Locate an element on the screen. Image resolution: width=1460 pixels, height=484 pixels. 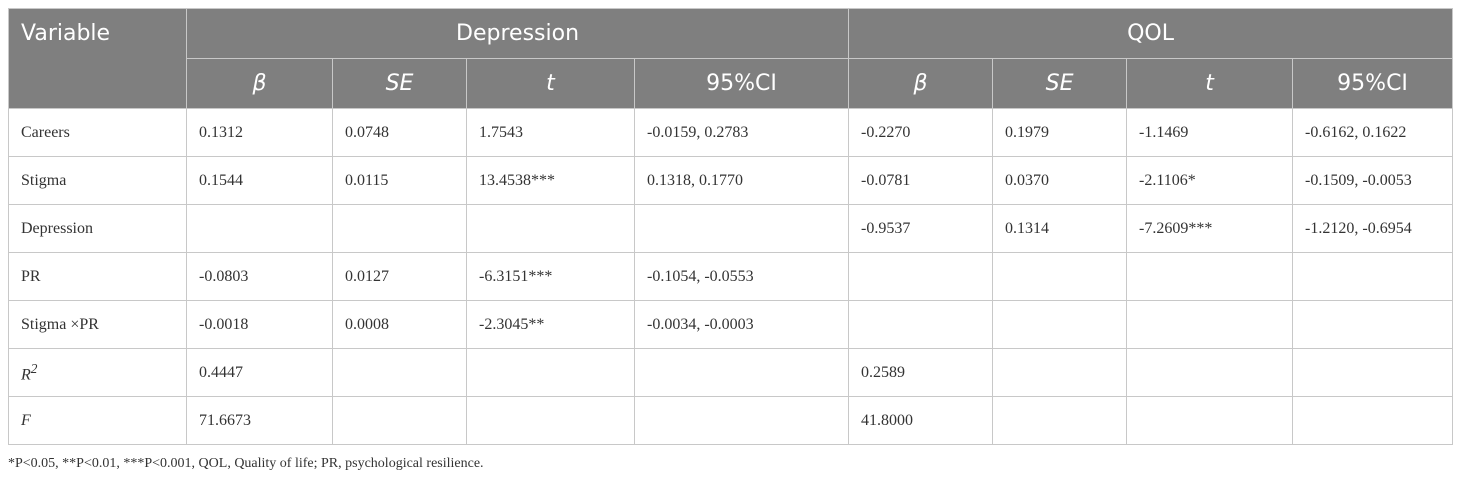
header-row: β SE t 95%CI β SE t 95%CI is located at coordinates (731, 83).